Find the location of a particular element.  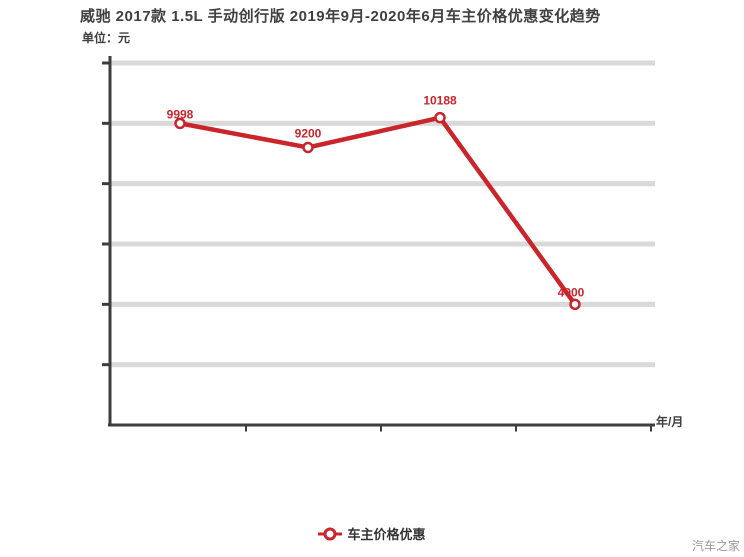

legend: 车主价格优惠 is located at coordinates (372, 533).